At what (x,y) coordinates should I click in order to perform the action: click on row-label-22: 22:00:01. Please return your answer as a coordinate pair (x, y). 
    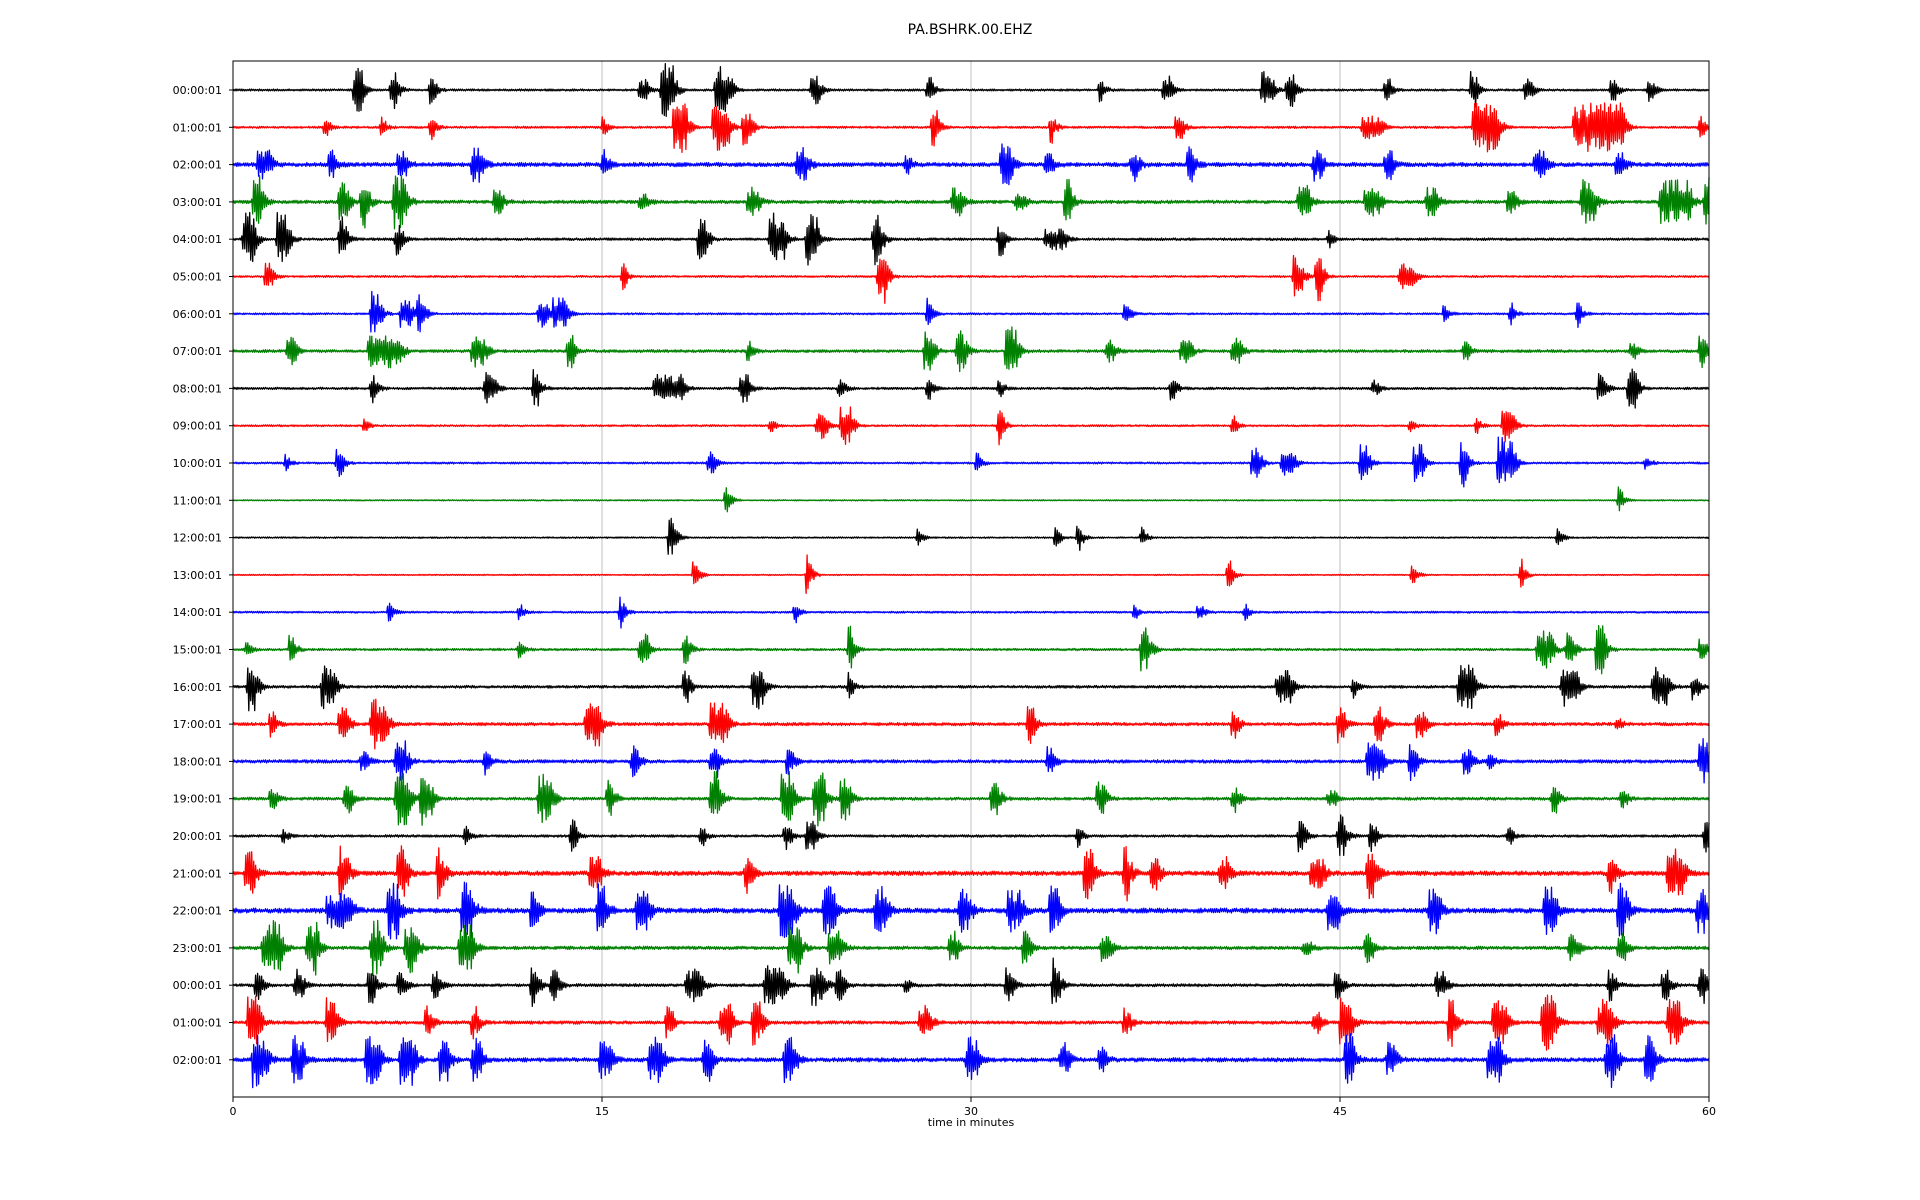
    Looking at the image, I should click on (197, 911).